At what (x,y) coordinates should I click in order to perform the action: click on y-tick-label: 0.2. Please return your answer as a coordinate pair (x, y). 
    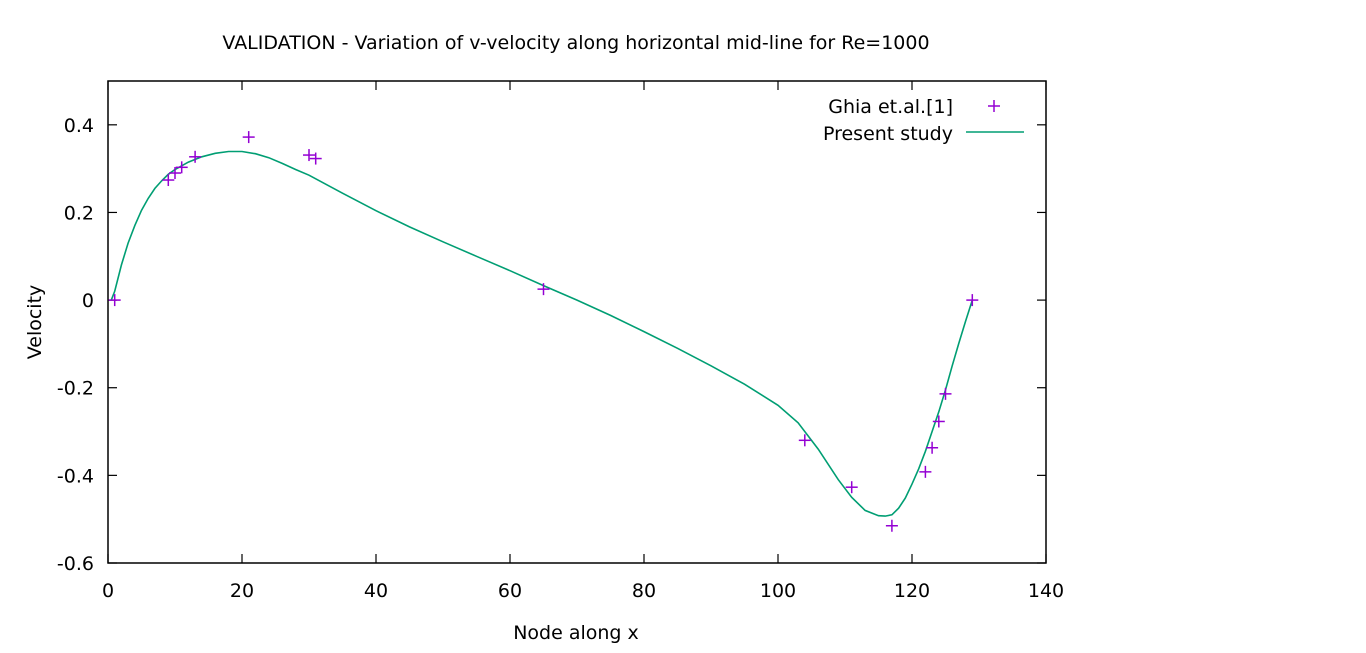
    Looking at the image, I should click on (79, 213).